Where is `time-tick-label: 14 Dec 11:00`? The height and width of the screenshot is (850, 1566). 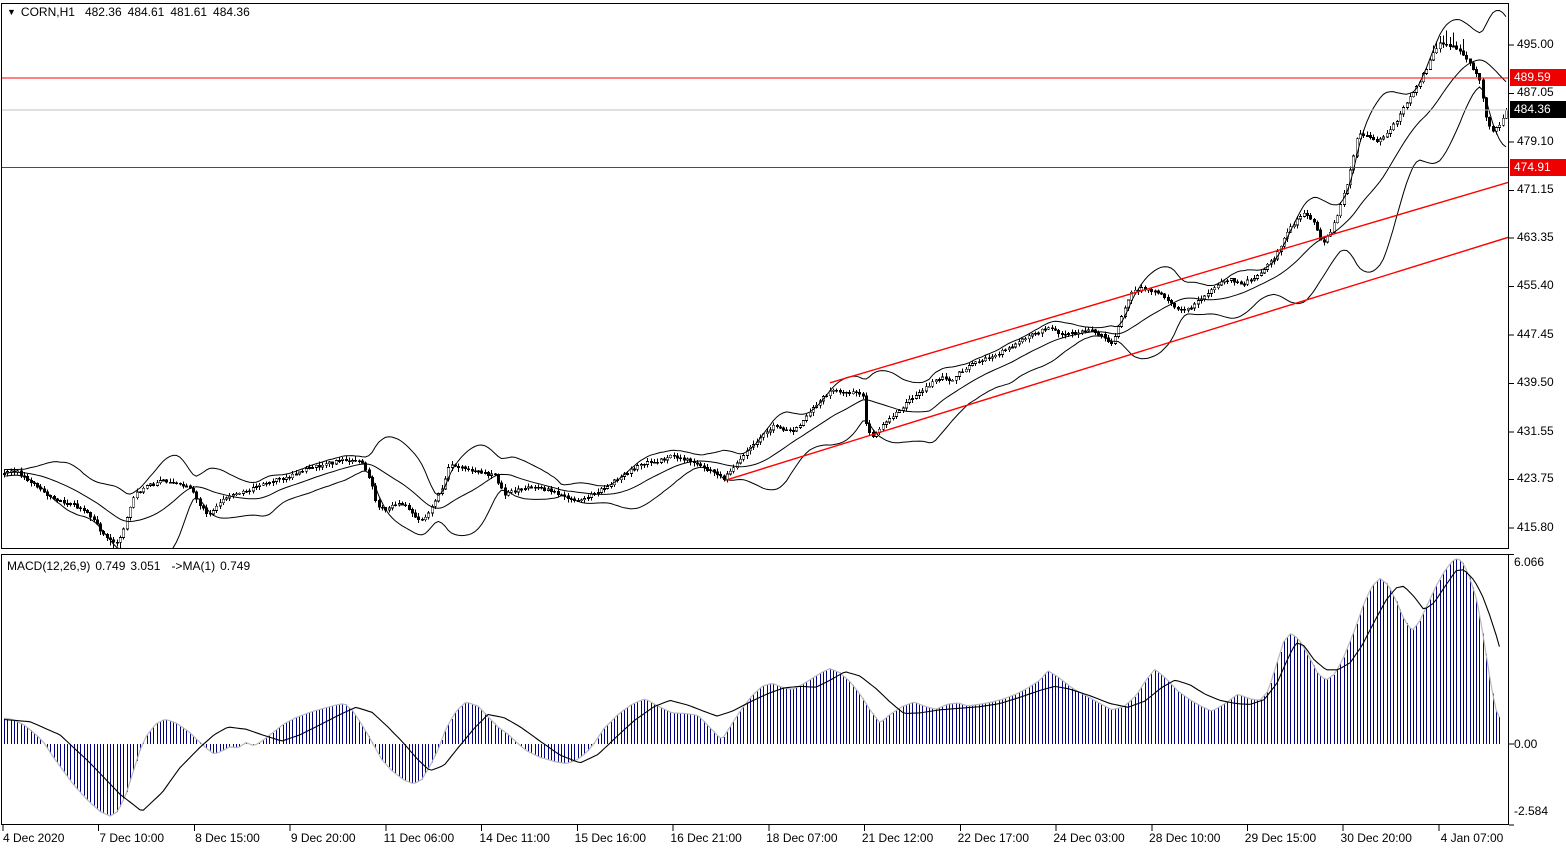 time-tick-label: 14 Dec 11:00 is located at coordinates (514, 838).